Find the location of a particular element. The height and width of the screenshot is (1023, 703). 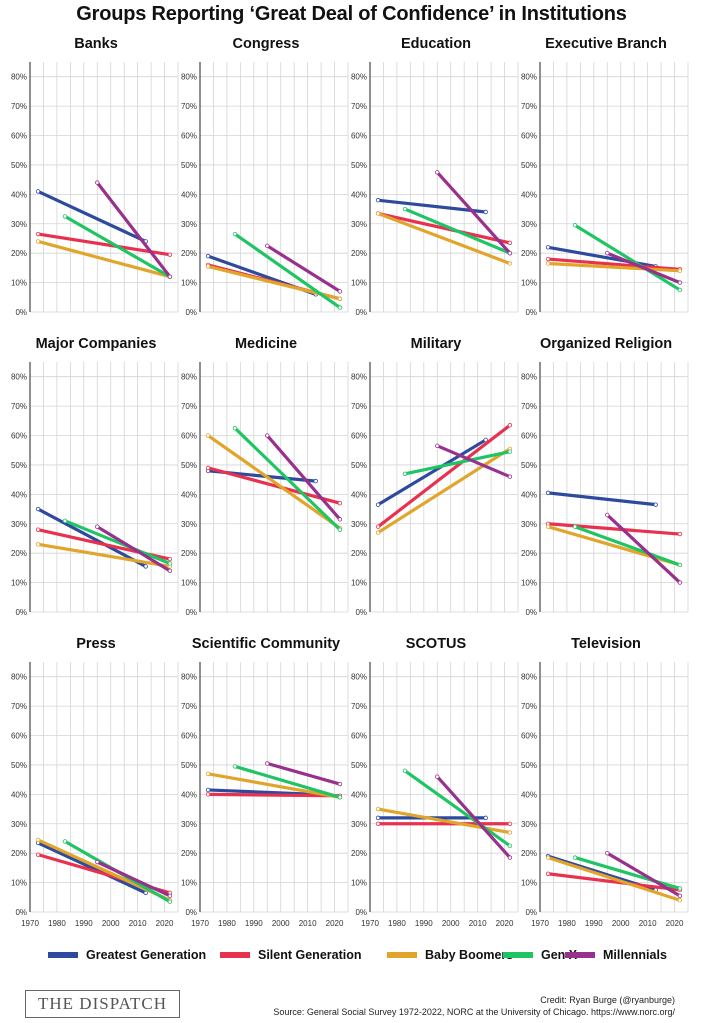

panel-education: Education 0% 10% 20% 30% 40% 50% 60% 70% 80% is located at coordinates (435, 176).